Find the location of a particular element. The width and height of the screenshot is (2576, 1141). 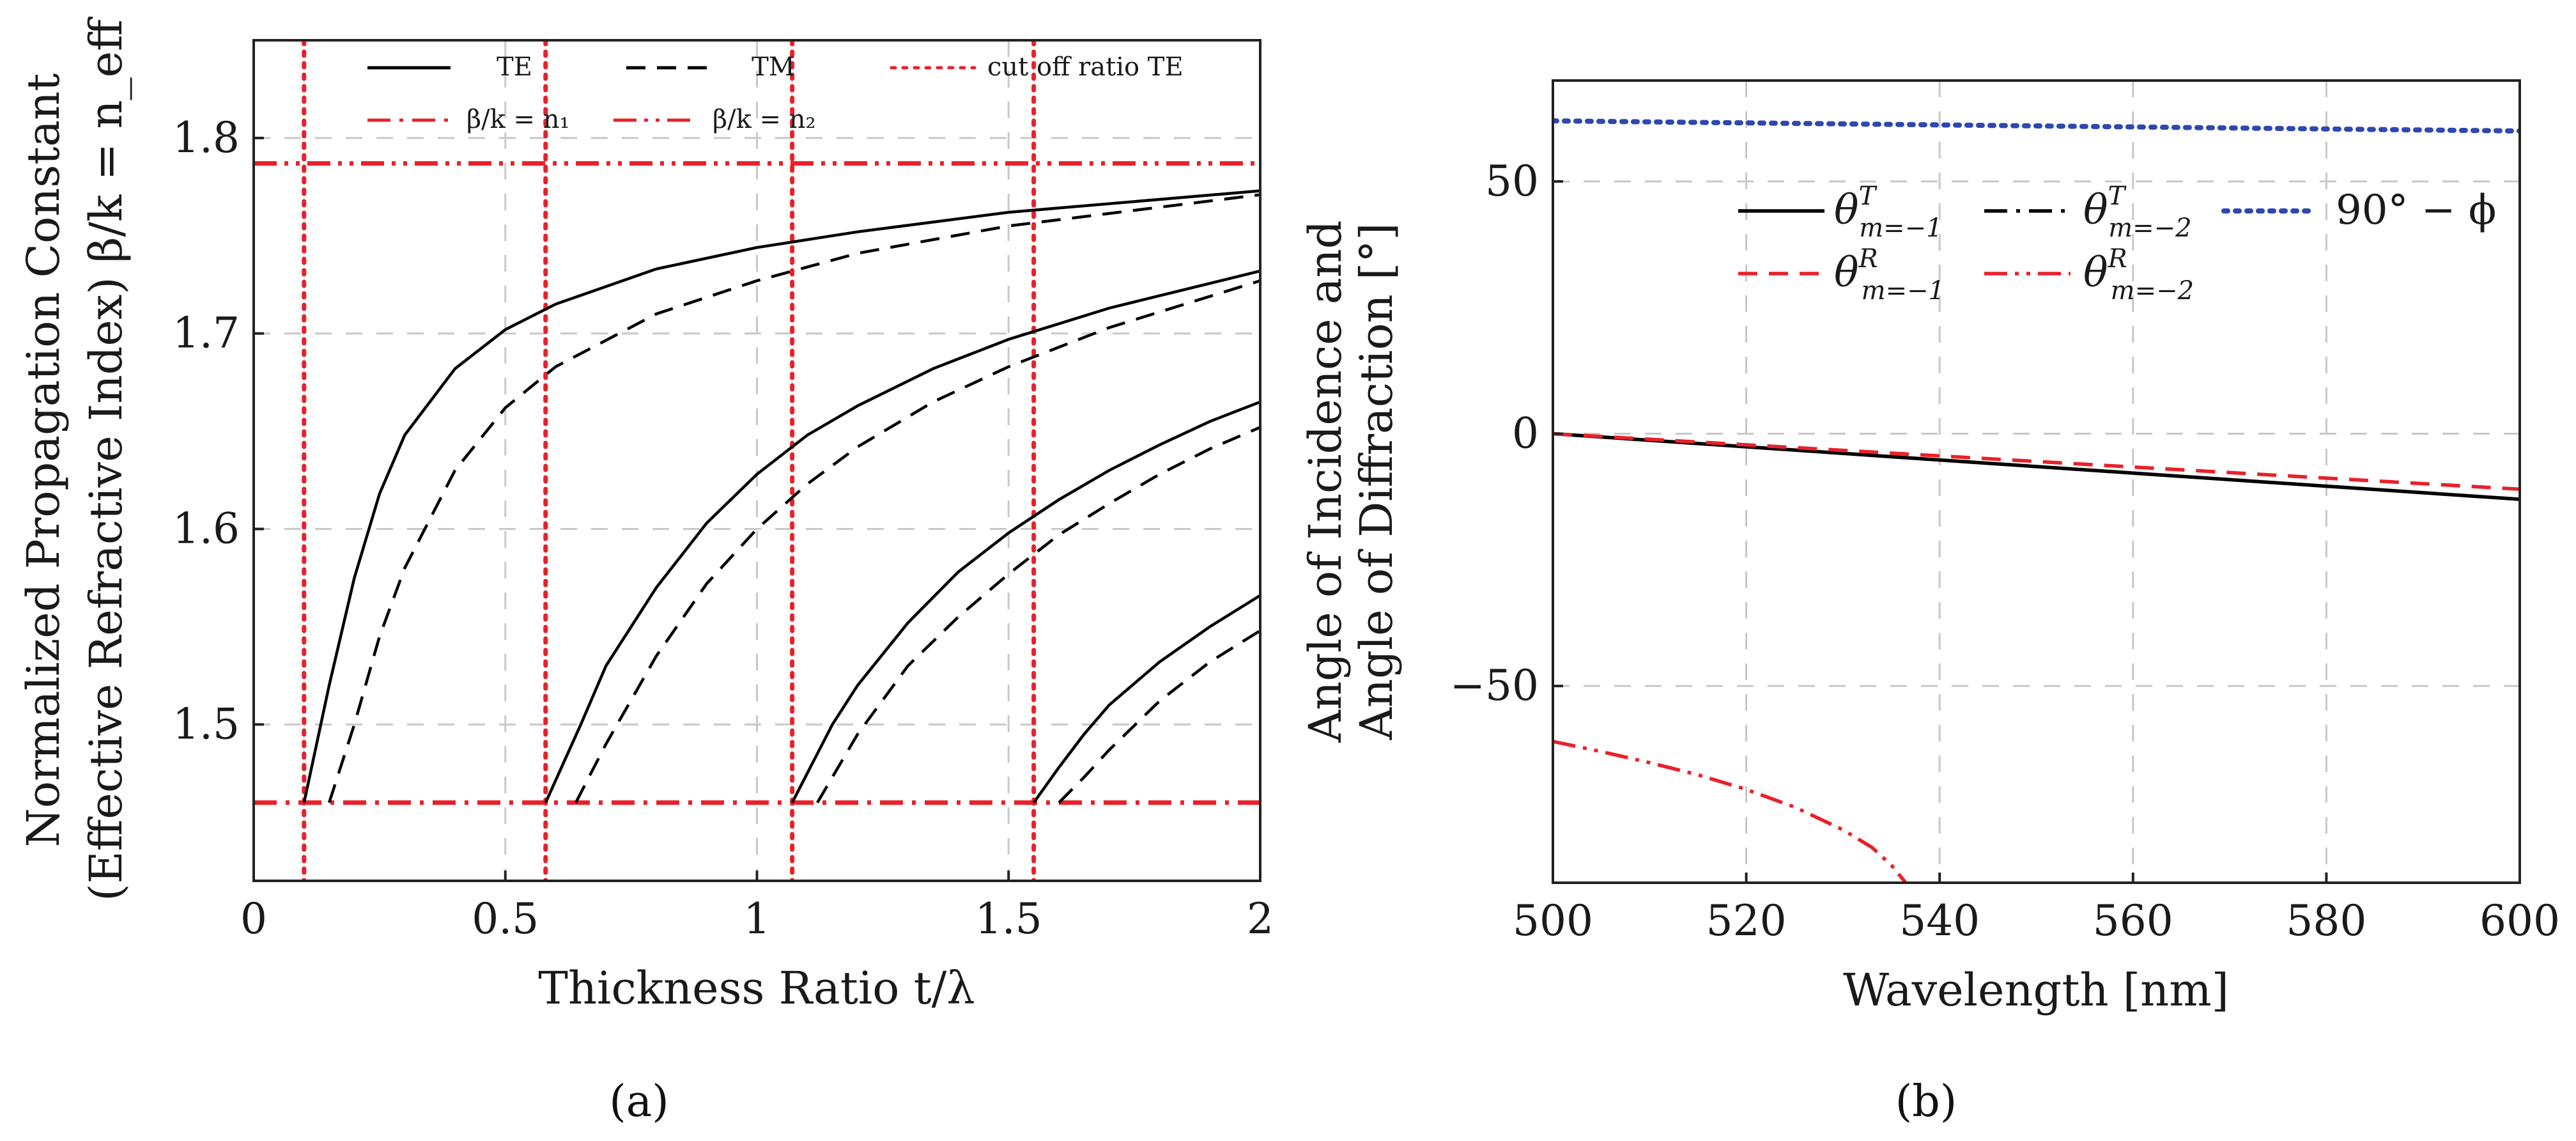

chart-b-xtick-label: 560 is located at coordinates (2133, 920).